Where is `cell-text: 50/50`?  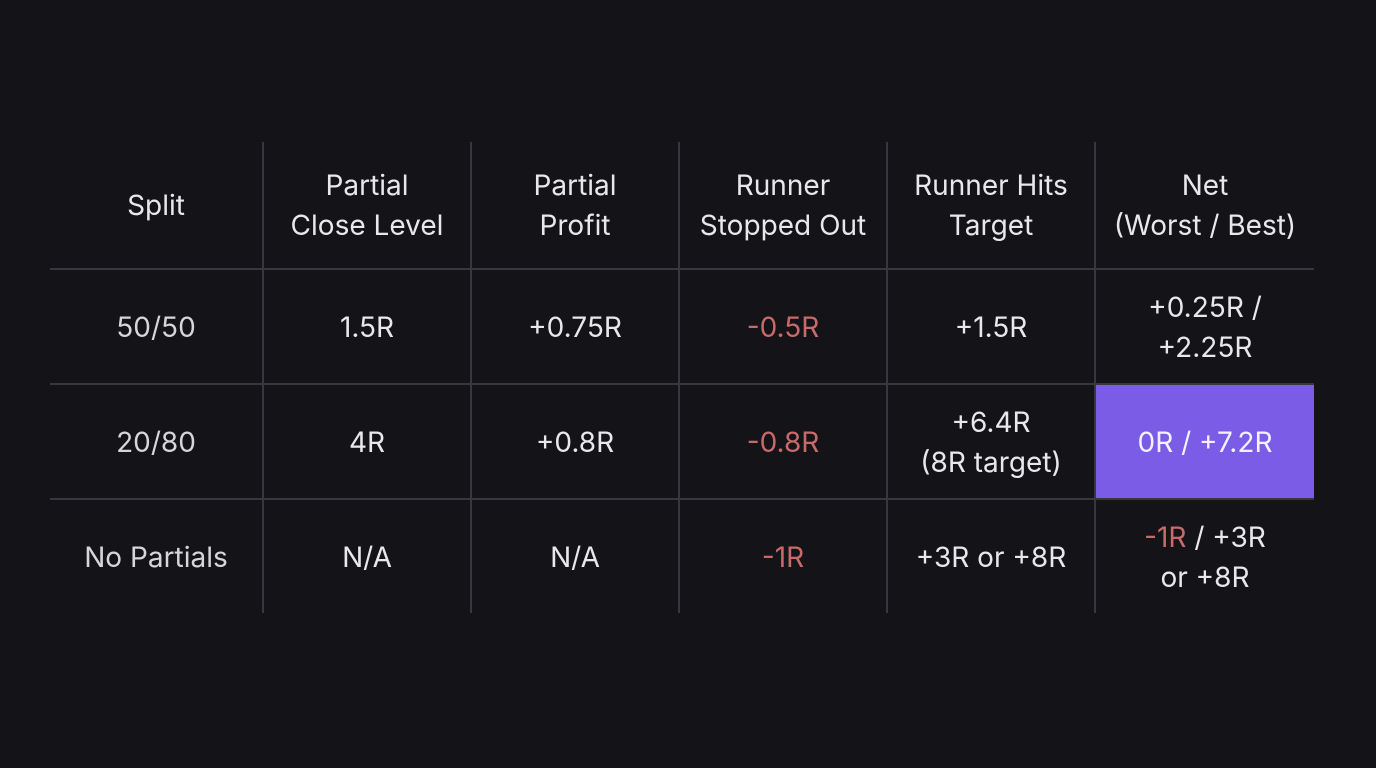 cell-text: 50/50 is located at coordinates (156, 326).